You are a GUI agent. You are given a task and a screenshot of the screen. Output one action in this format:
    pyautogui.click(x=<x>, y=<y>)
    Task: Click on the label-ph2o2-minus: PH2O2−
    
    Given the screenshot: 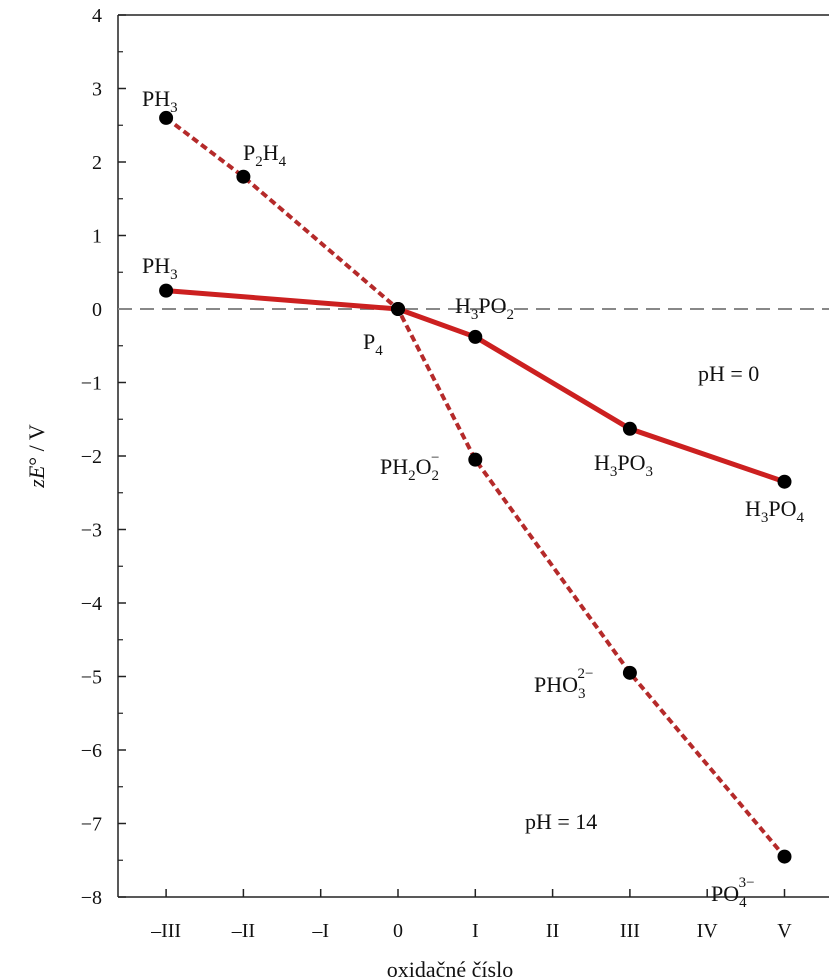 What is the action you would take?
    pyautogui.click(x=409, y=467)
    